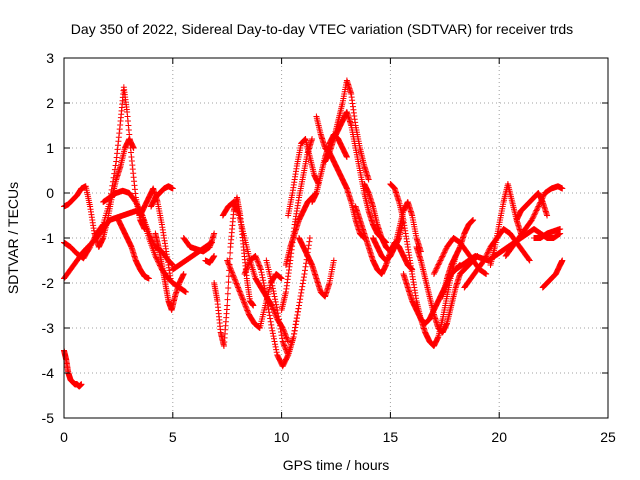  What do you see at coordinates (50, 58) in the screenshot?
I see `y-tick-label: 3` at bounding box center [50, 58].